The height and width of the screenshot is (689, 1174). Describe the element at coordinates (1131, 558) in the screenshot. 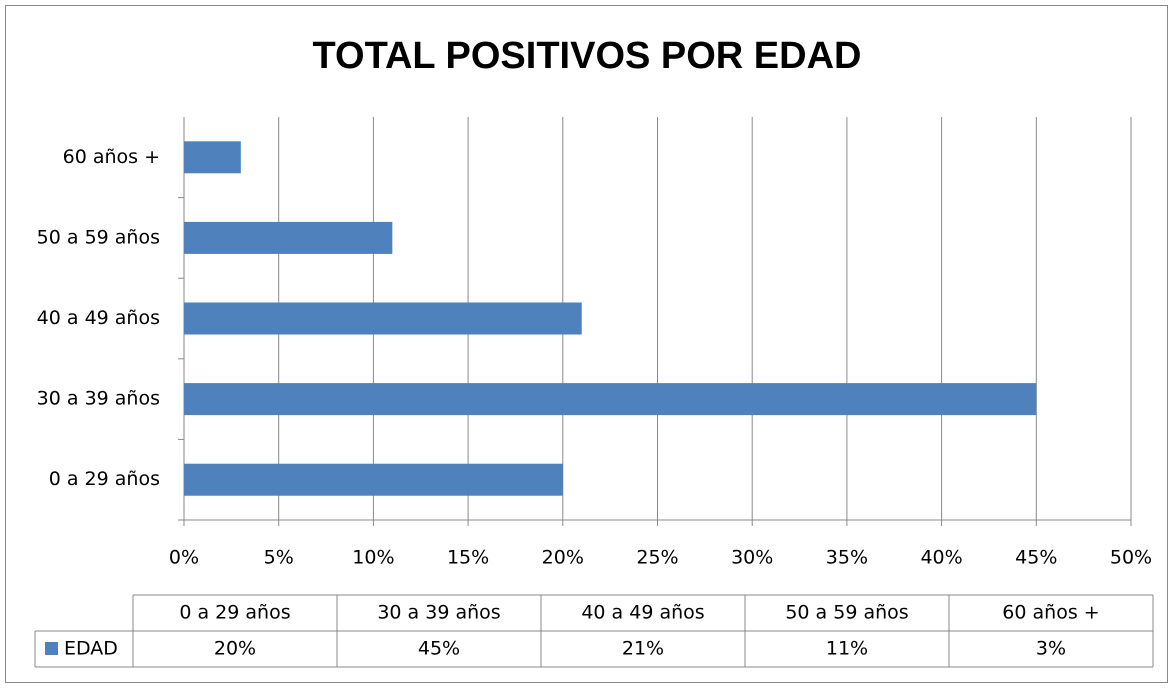

I see `x-tick-label: 50%` at that location.